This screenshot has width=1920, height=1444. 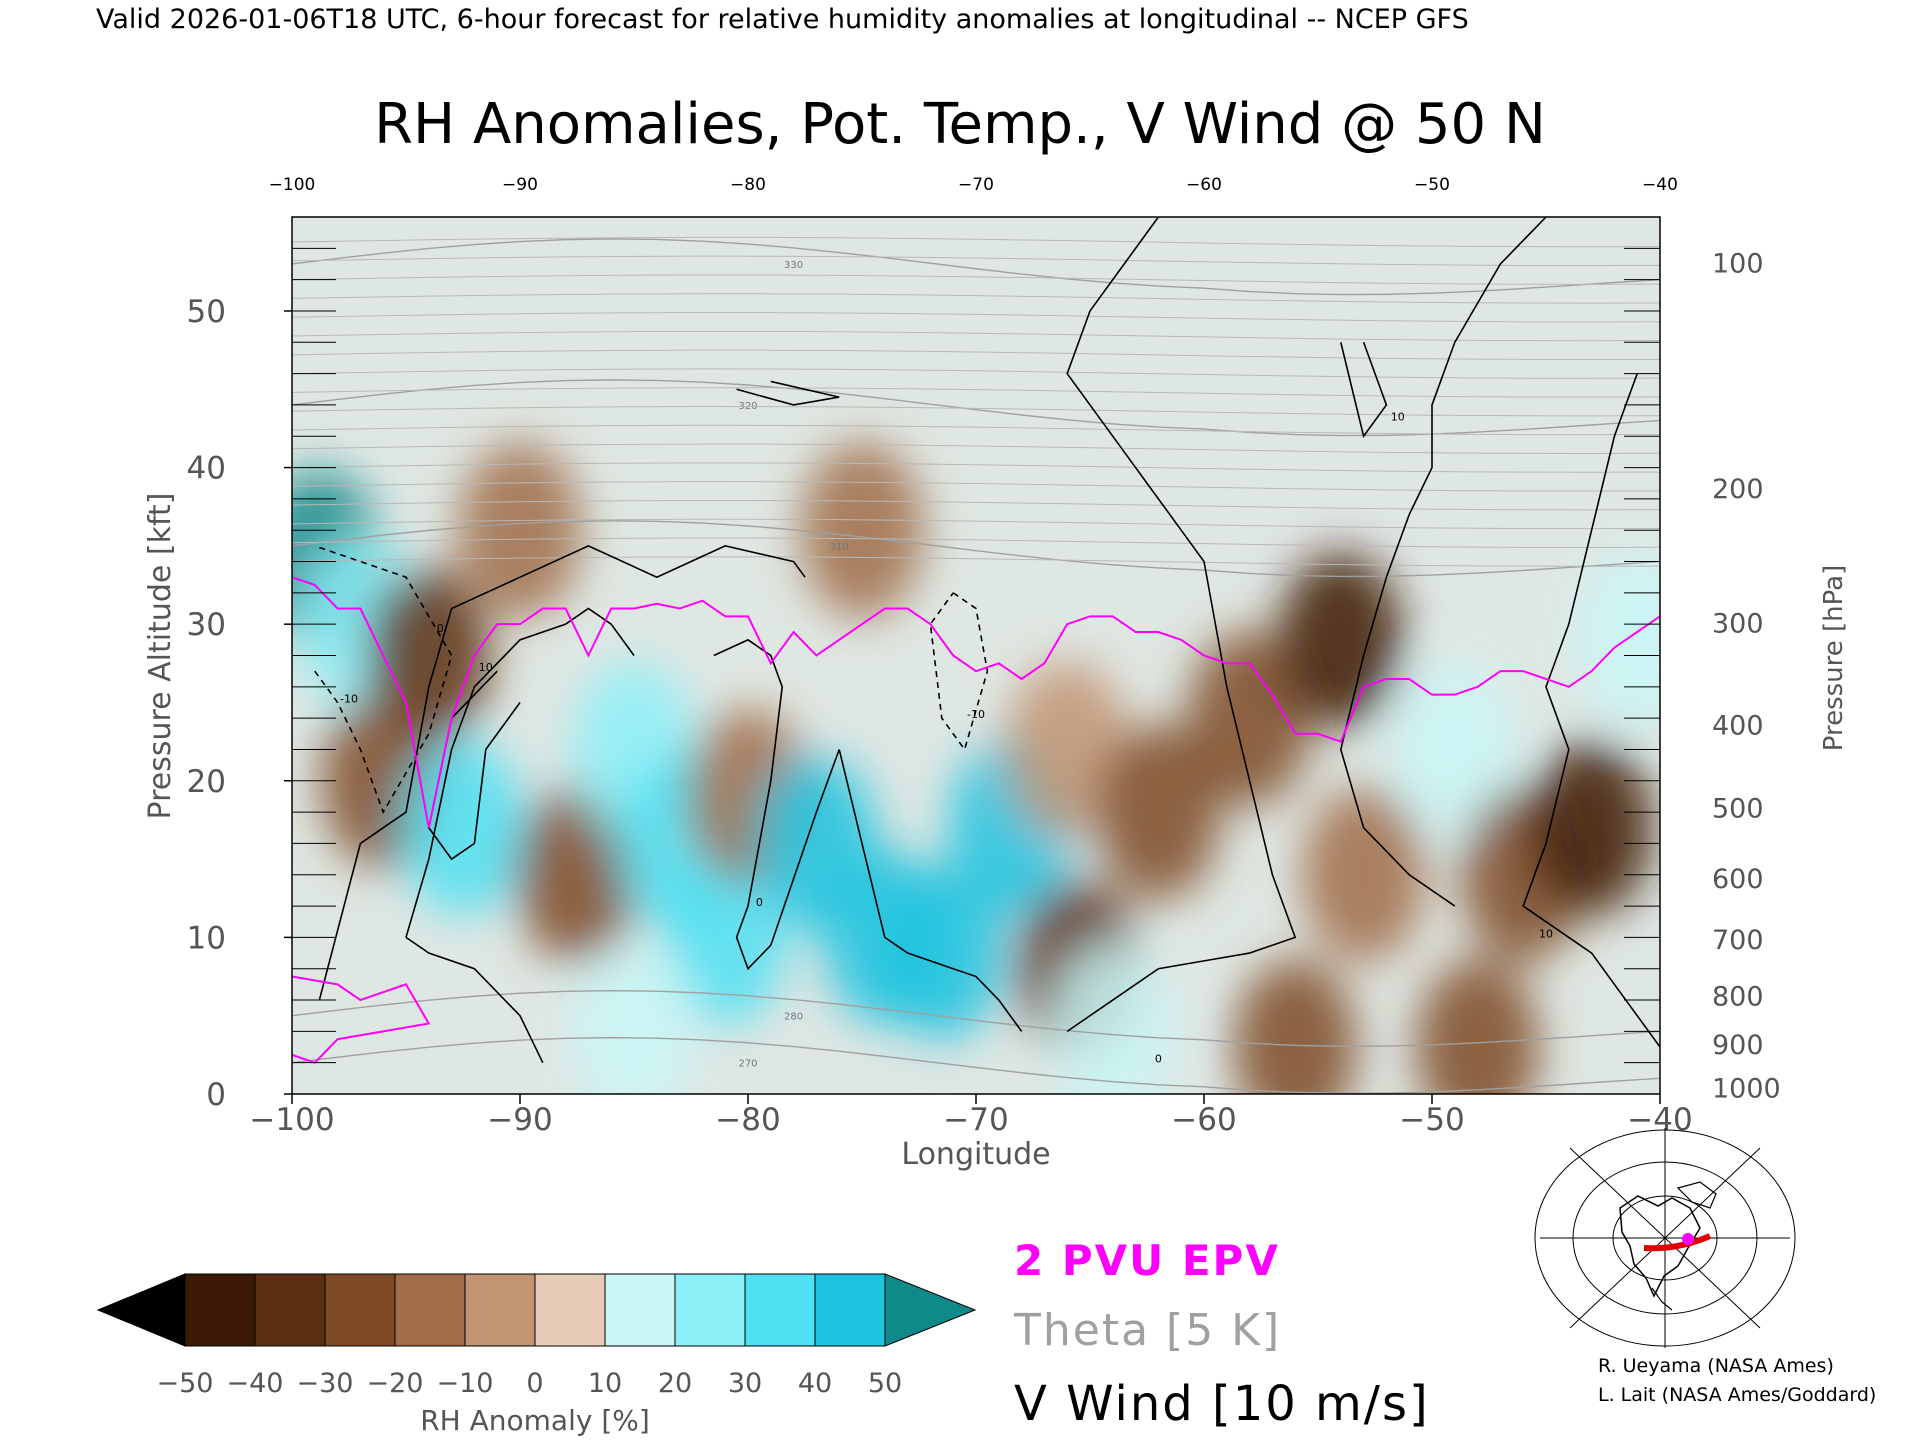 I want to click on legend-entry: Theta [5 K], so click(x=1147, y=1330).